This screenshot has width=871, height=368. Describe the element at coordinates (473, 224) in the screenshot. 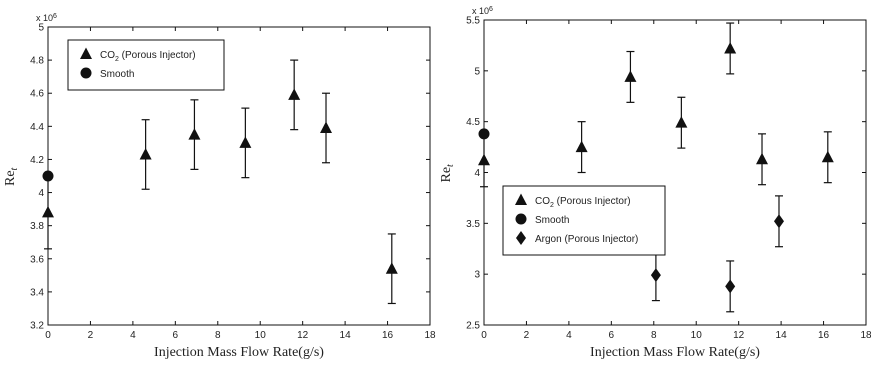

I see `y-tick-label: 3.5` at that location.